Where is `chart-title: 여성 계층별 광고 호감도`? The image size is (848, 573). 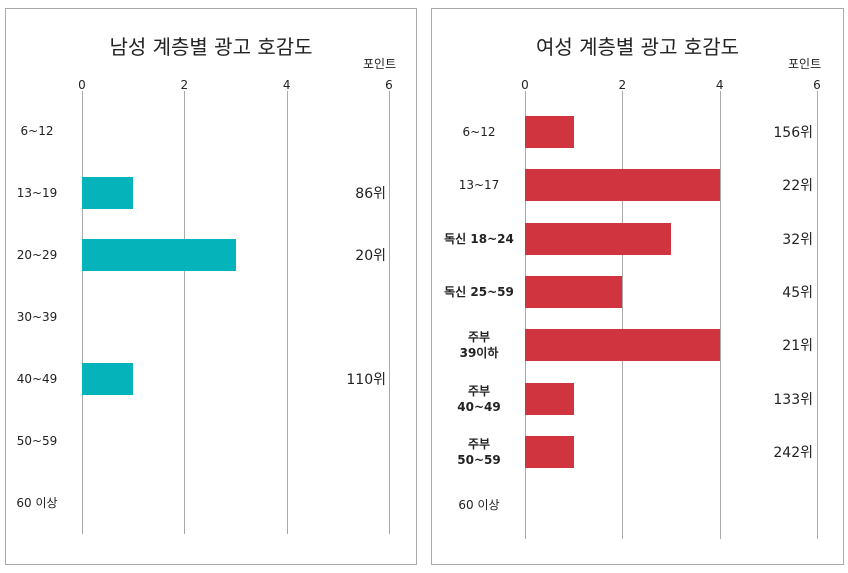 chart-title: 여성 계층별 광고 호감도 is located at coordinates (637, 47).